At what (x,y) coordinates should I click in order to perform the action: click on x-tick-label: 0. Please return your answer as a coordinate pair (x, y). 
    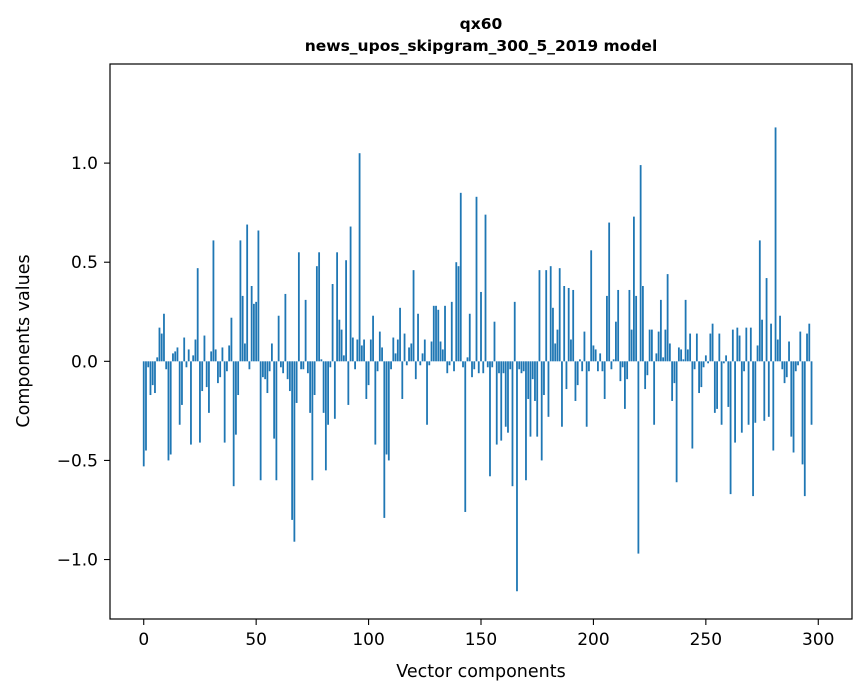
    Looking at the image, I should click on (143, 640).